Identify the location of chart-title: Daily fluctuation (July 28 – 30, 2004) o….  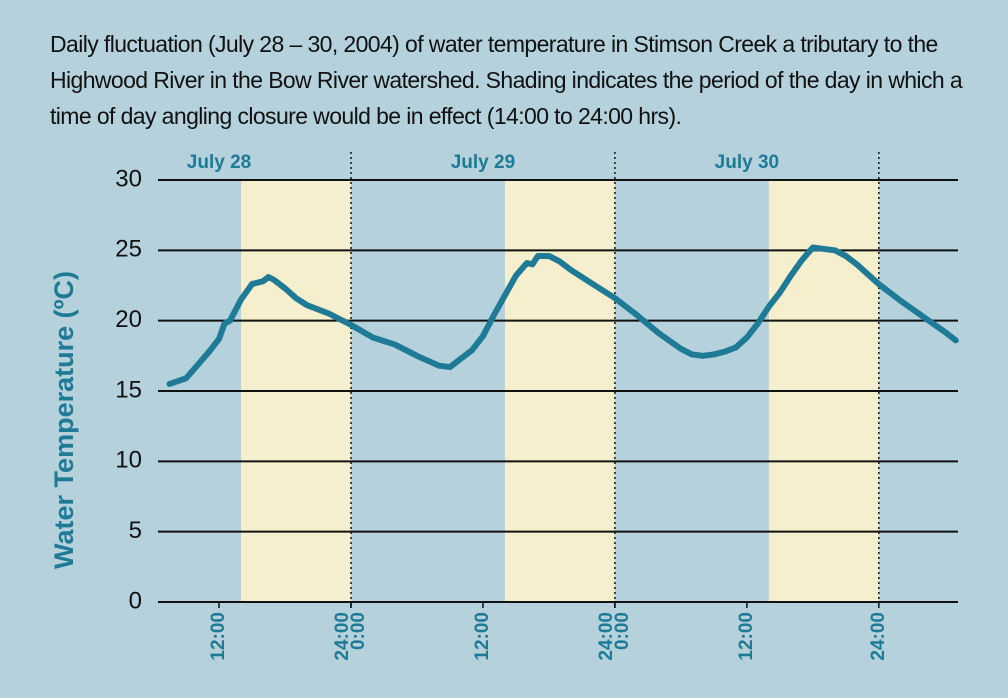
(506, 80).